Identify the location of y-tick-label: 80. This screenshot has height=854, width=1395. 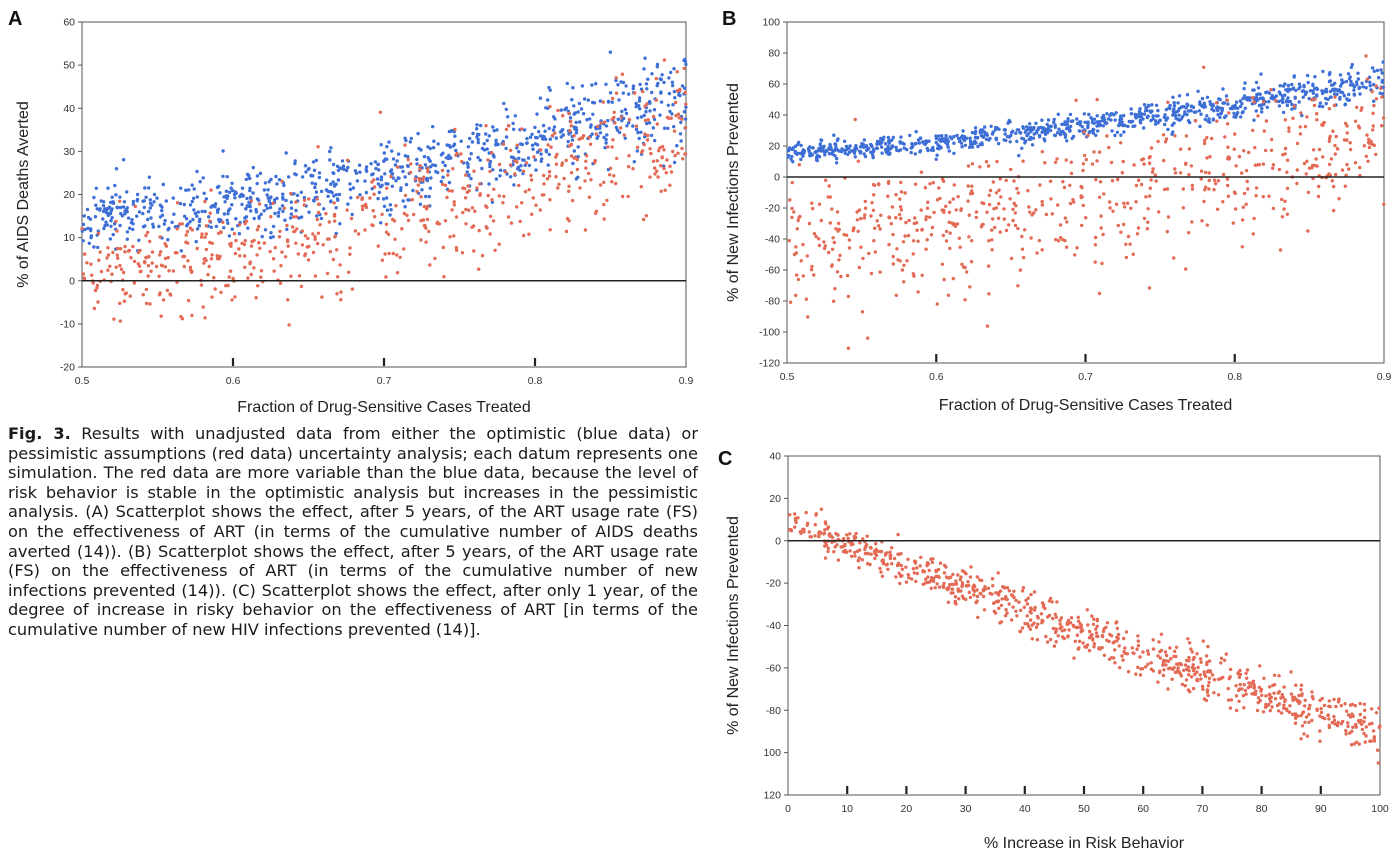
(774, 54).